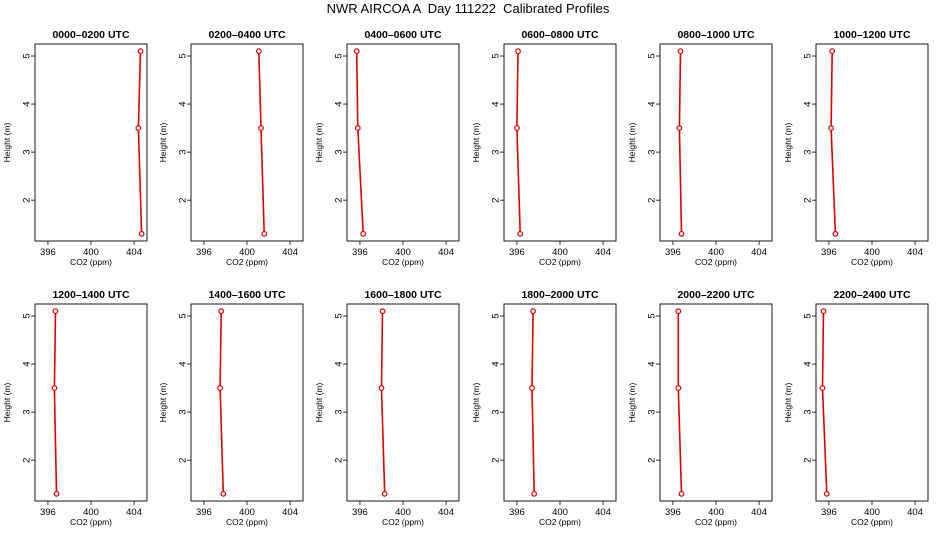 Image resolution: width=936 pixels, height=540 pixels. Describe the element at coordinates (246, 35) in the screenshot. I see `panel-title: 0200–0400 UTC` at that location.